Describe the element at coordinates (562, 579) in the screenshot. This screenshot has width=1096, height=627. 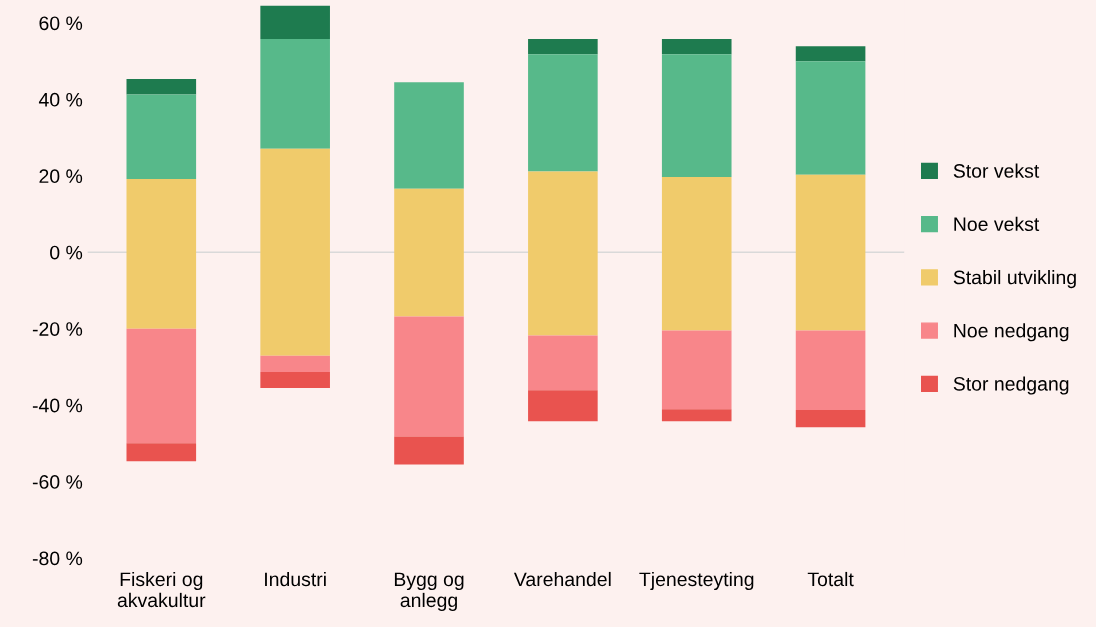
I see `x-tick-label: Varehandel` at that location.